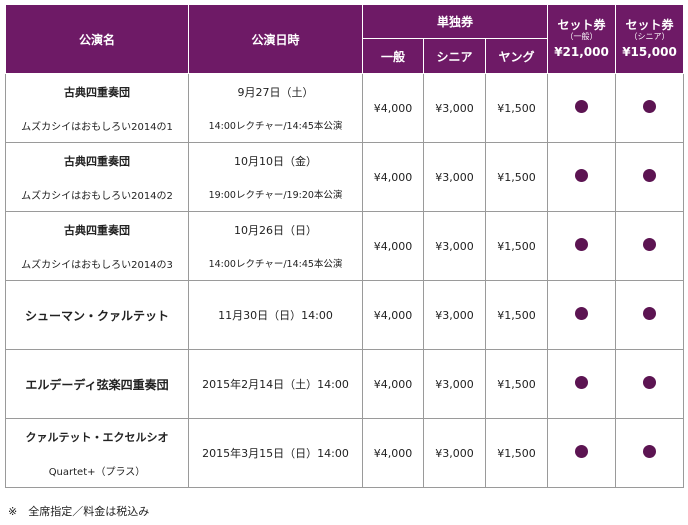 The height and width of the screenshot is (525, 688). I want to click on performance-name-cell: 古典四重奏団 ムズカシイはおもしろい2014の1, so click(97, 108).